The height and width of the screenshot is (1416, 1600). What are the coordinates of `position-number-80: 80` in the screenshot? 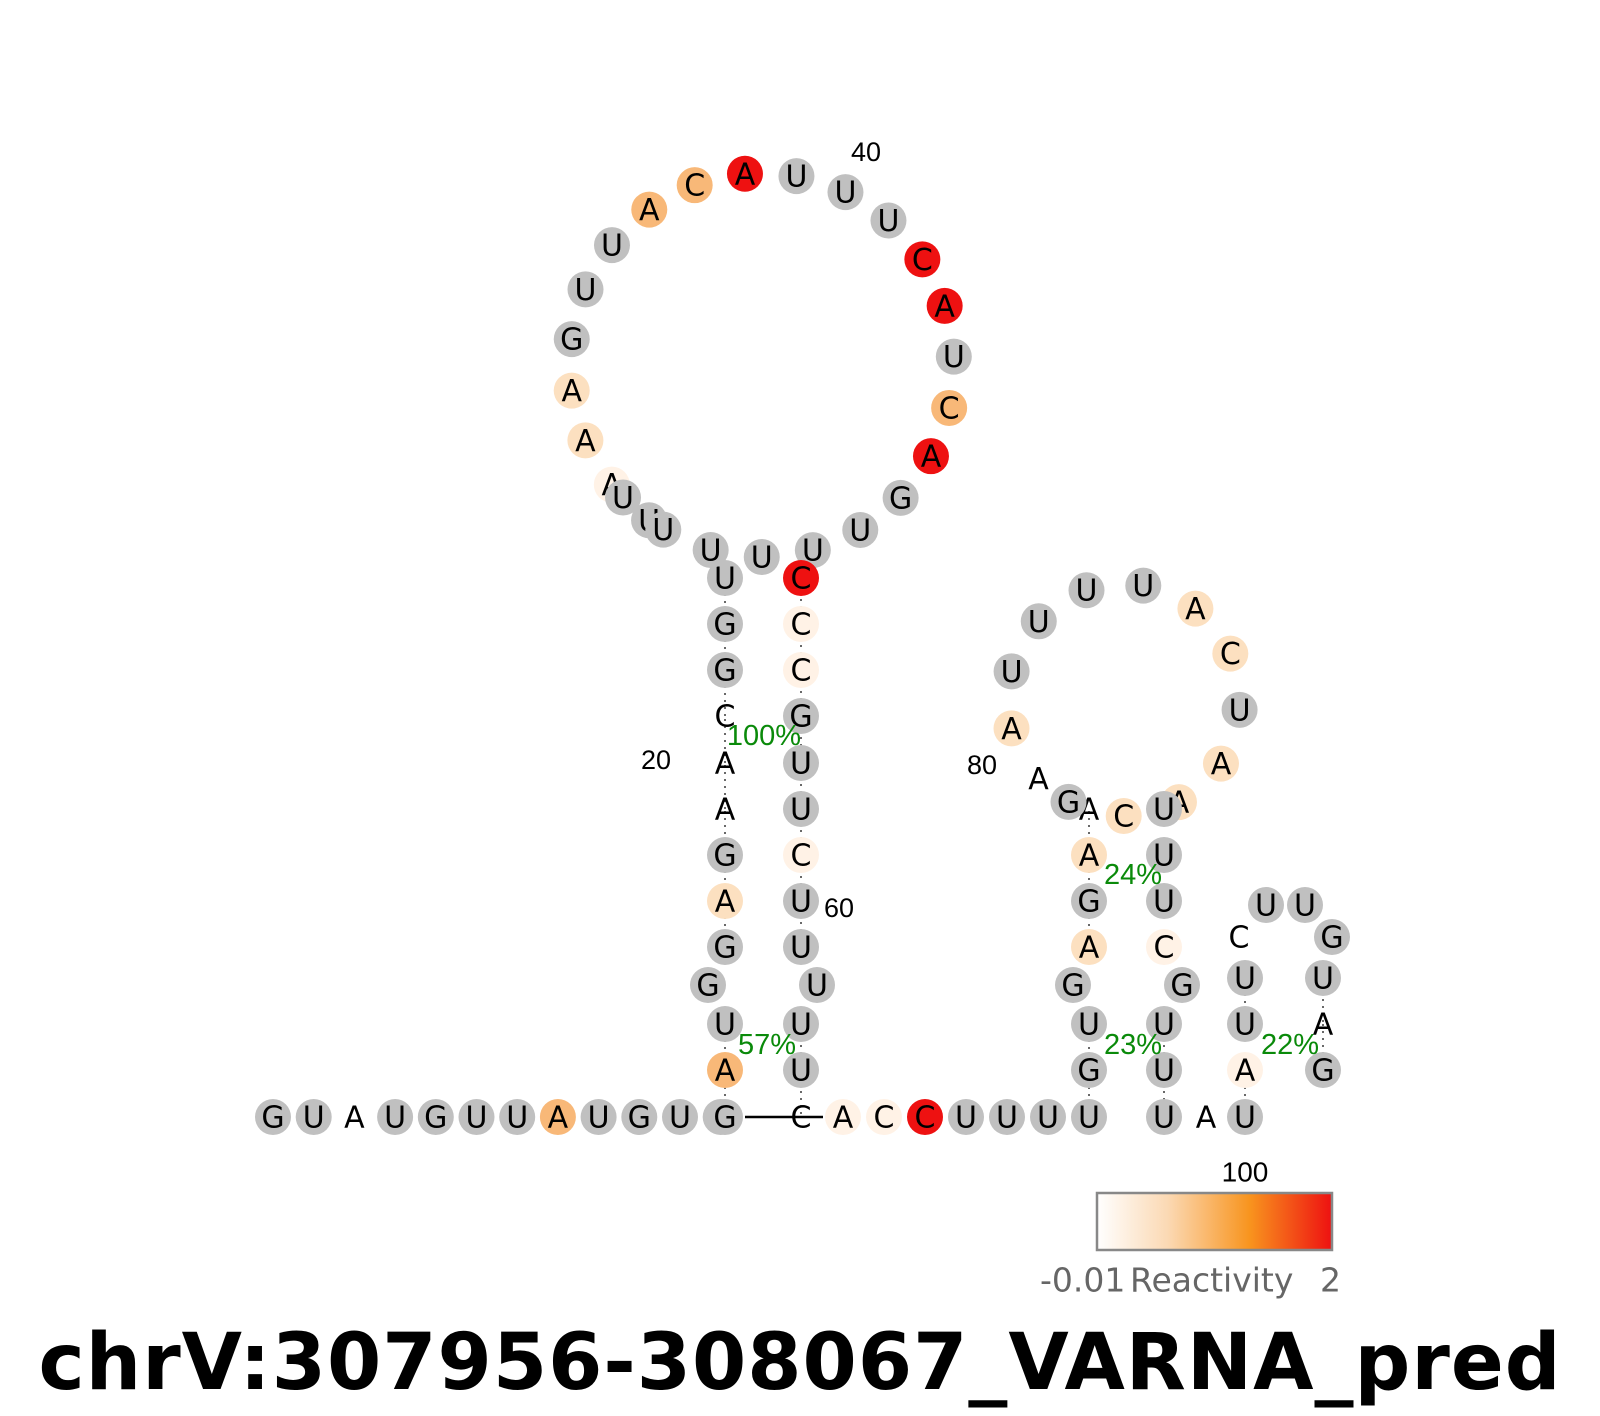 It's located at (982, 765).